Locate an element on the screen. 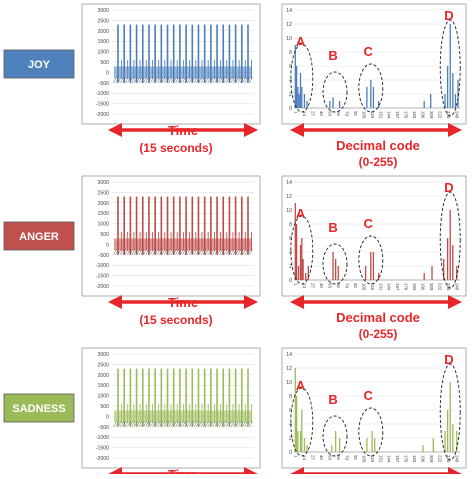 The height and width of the screenshot is (479, 474). time-ytick-label: 3000 is located at coordinates (103, 355).